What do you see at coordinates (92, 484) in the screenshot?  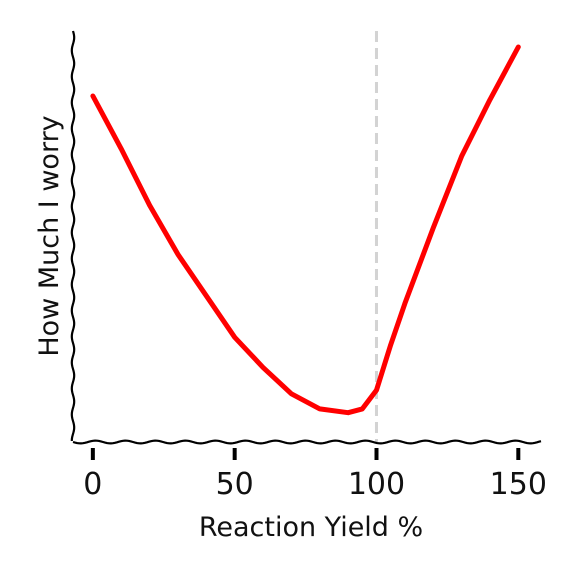 I see `x-tick-label-0: 0` at bounding box center [92, 484].